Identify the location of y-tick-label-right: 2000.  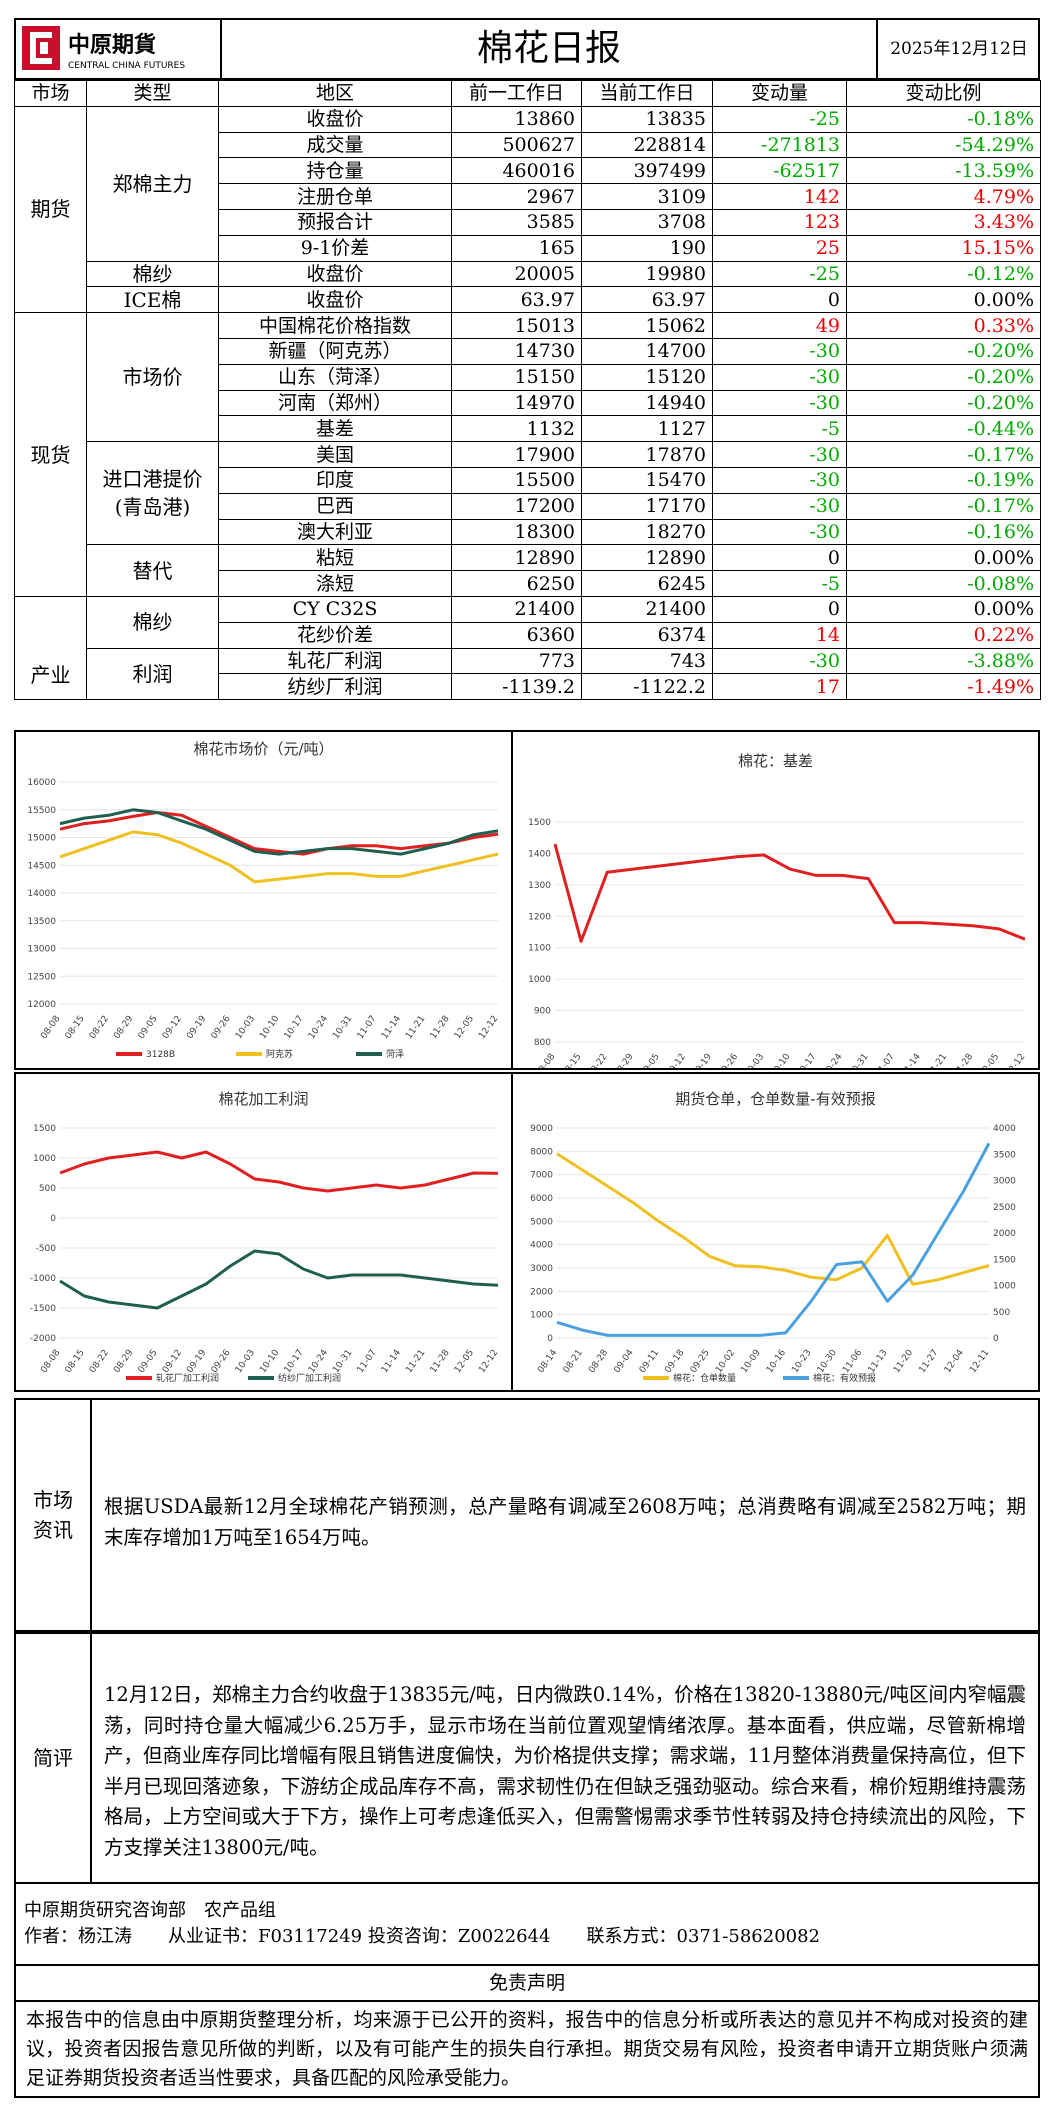
(1004, 1234).